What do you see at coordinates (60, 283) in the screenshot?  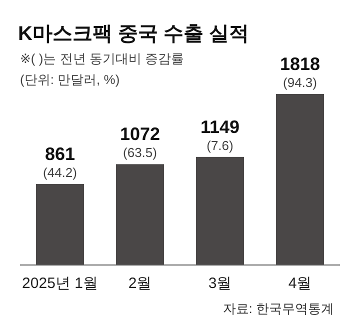 I see `x-tick-label: 2025년 1월` at bounding box center [60, 283].